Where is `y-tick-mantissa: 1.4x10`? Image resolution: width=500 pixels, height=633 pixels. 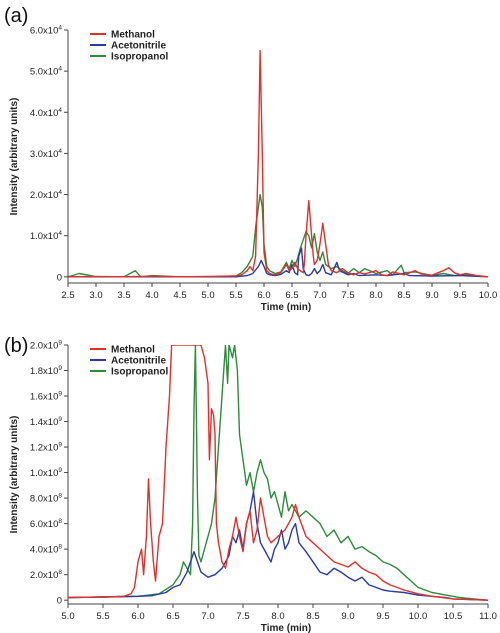 y-tick-mantissa: 1.4x10 is located at coordinates (44, 422).